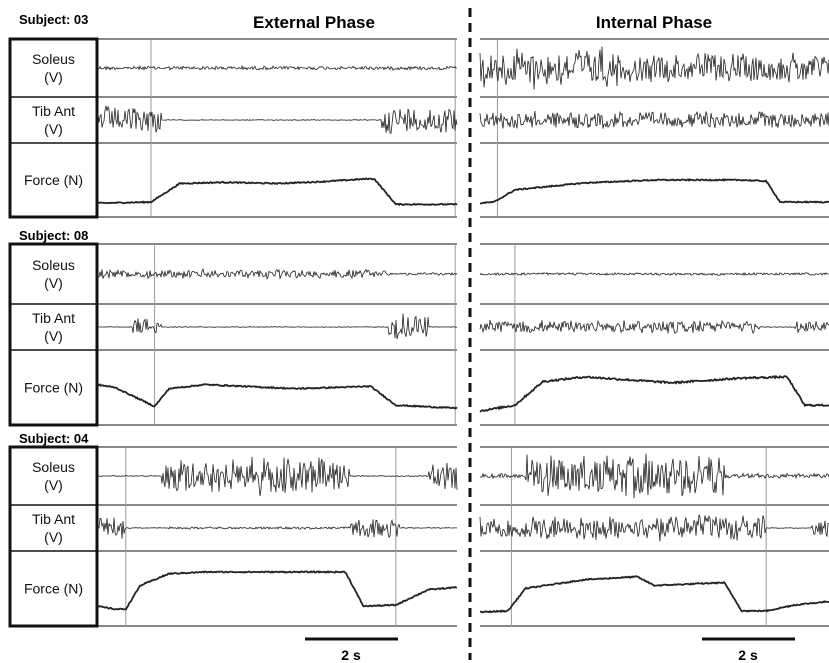  I want to click on internal-phase-title: Internal Phase, so click(654, 22).